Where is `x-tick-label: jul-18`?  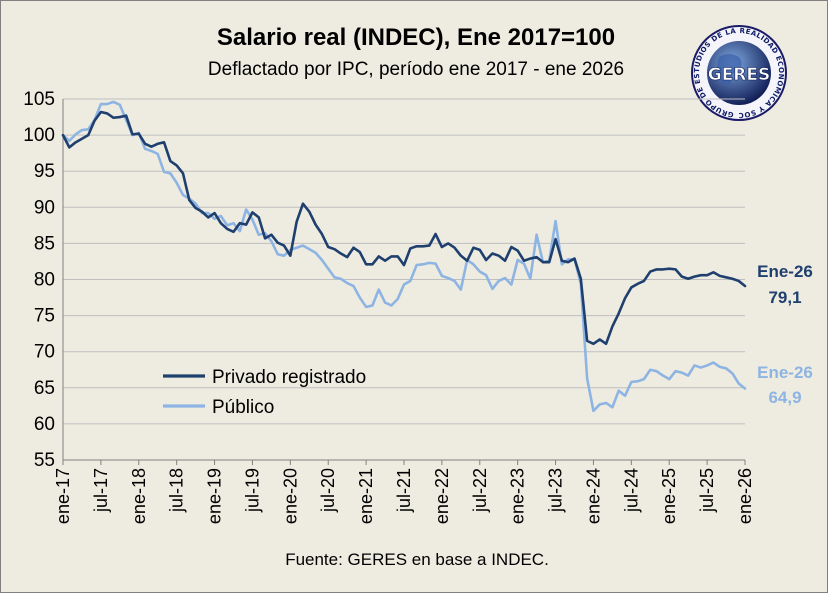 x-tick-label: jul-18 is located at coordinates (177, 490).